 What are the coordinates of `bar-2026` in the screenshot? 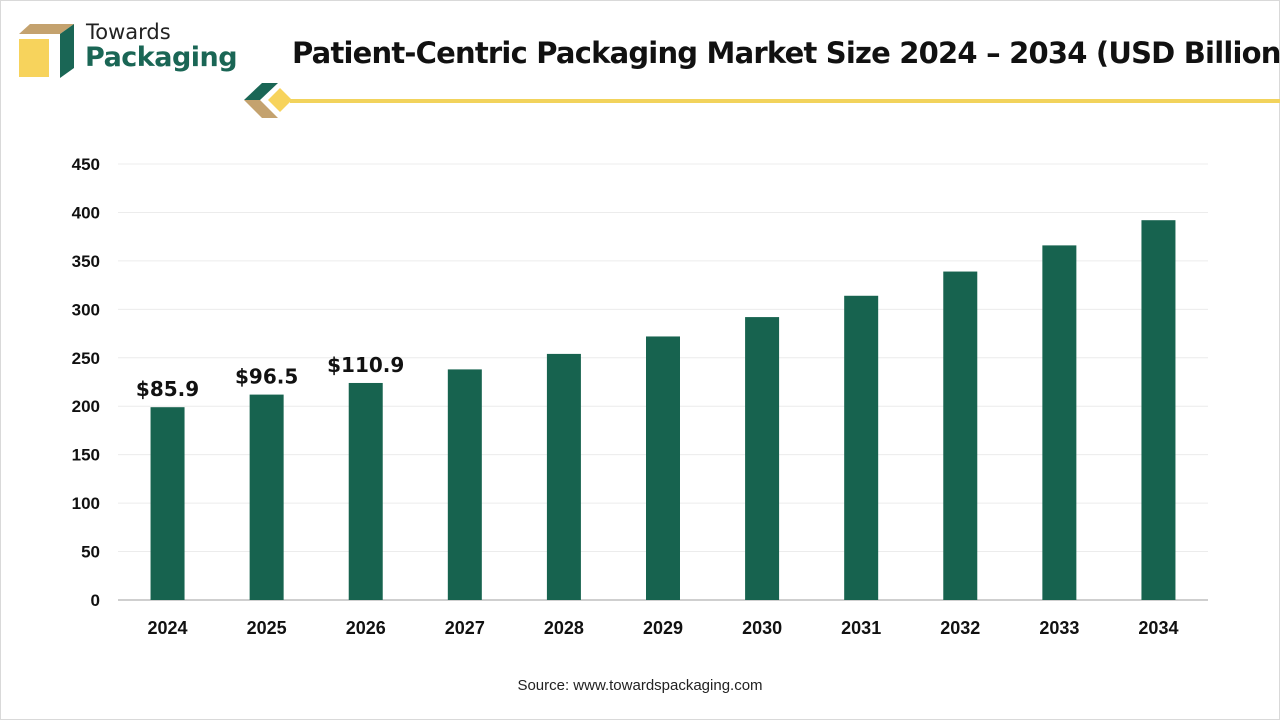 It's located at (365, 491).